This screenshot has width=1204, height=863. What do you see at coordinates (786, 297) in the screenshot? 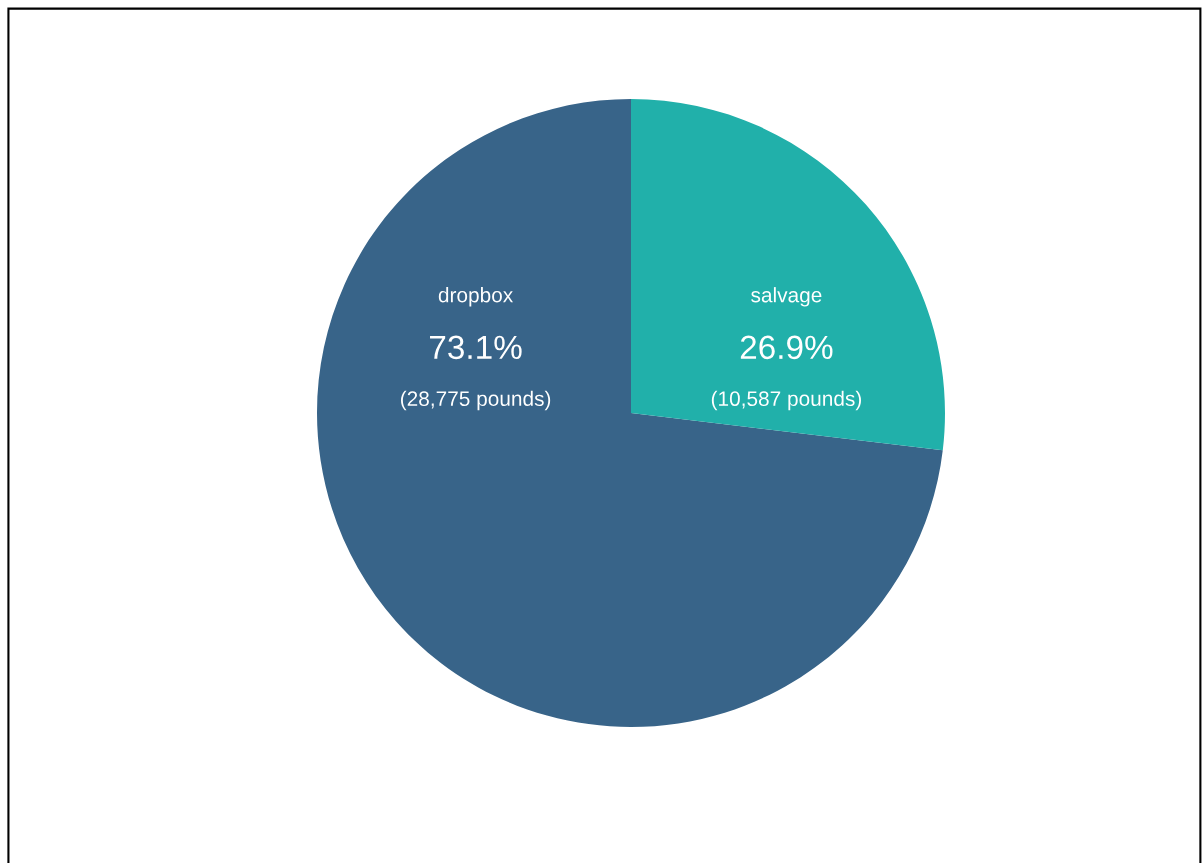
I see `slice-label: salvage` at bounding box center [786, 297].